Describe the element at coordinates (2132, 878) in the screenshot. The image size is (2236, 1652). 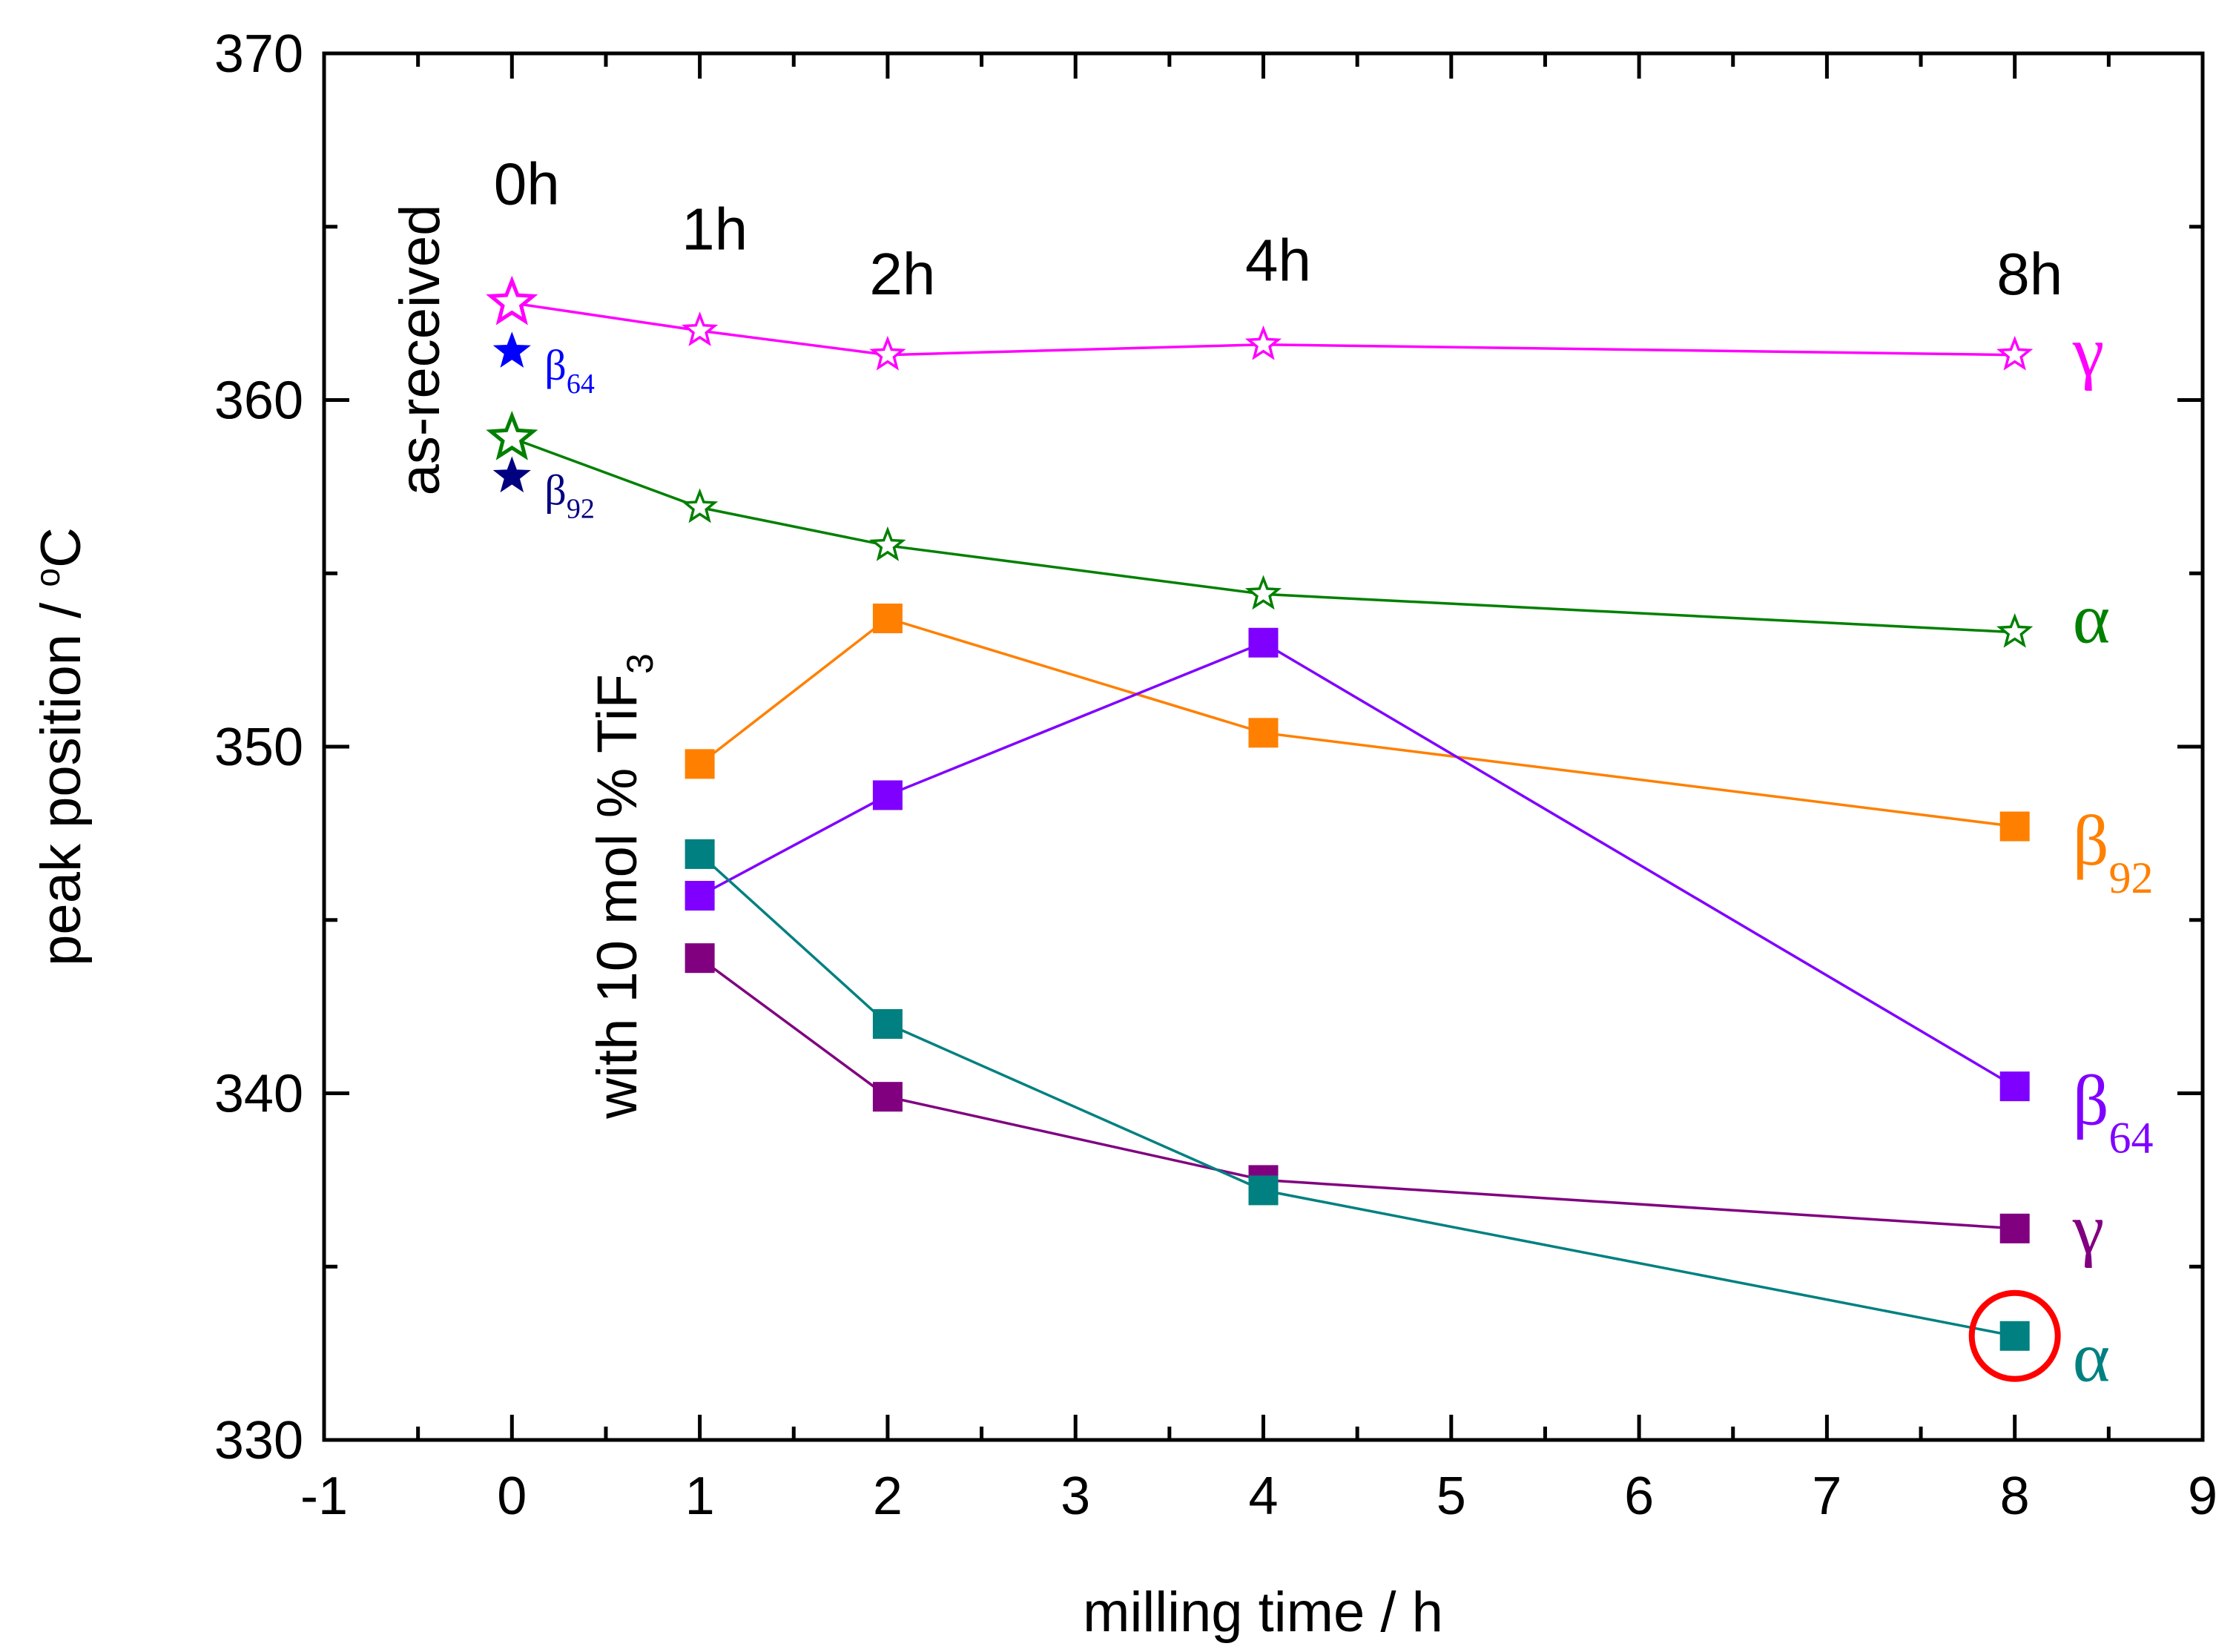
I see `series-label-subscript: 92` at that location.